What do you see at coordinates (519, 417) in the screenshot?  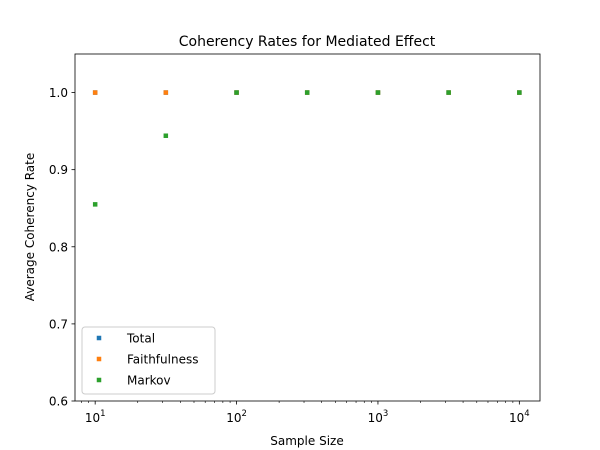 I see `x-tick-label: 10⁴` at bounding box center [519, 417].